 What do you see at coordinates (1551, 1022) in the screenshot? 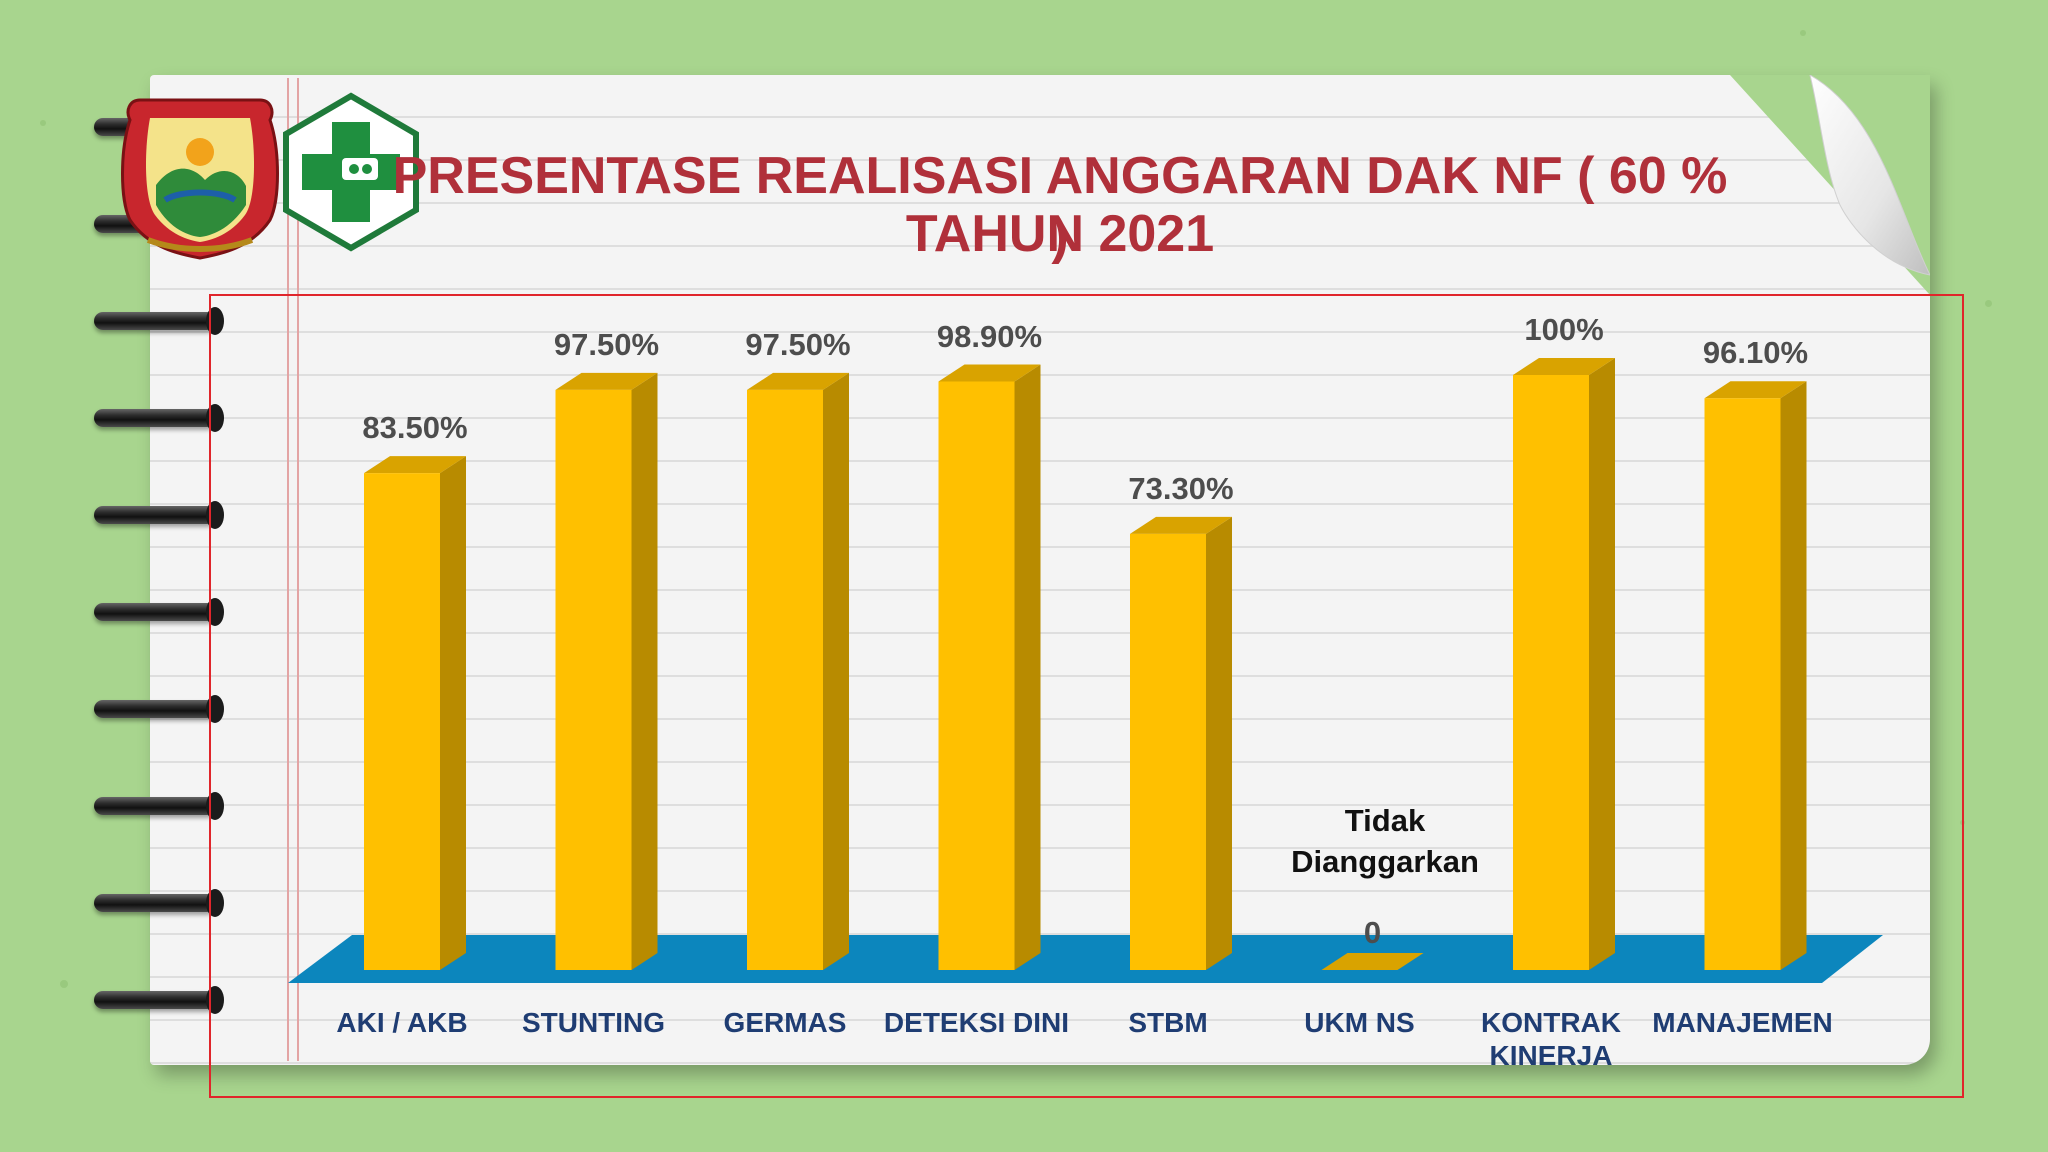
I see `category-label-line: KONTRAK` at bounding box center [1551, 1022].